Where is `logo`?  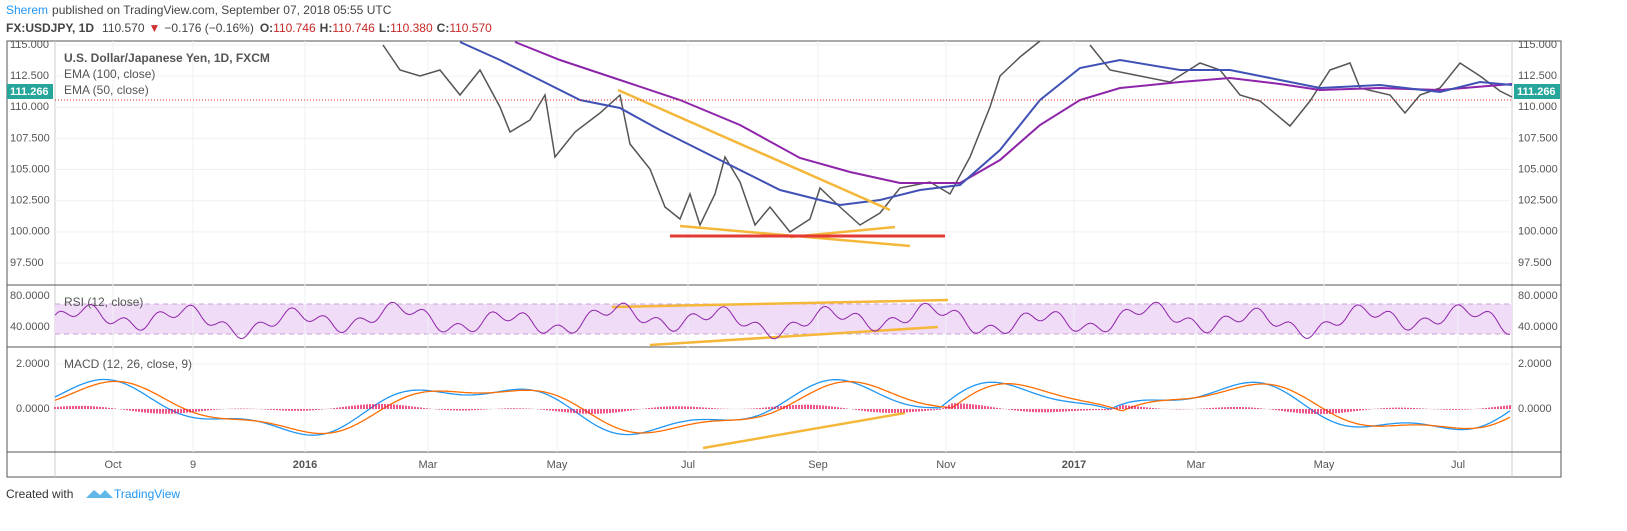
logo is located at coordinates (99, 494).